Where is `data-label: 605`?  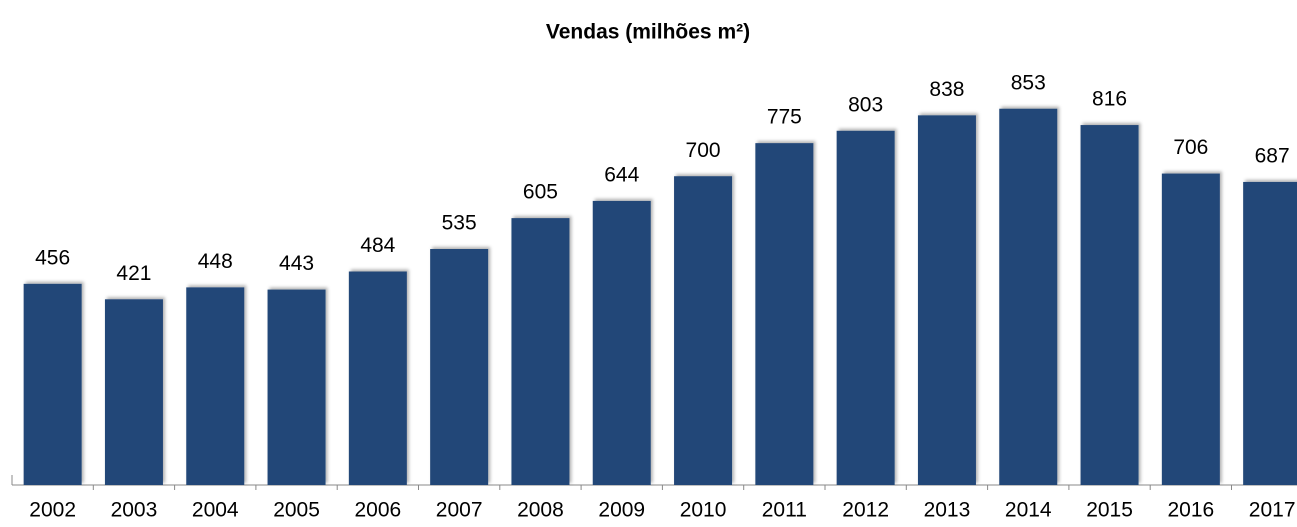
data-label: 605 is located at coordinates (540, 192).